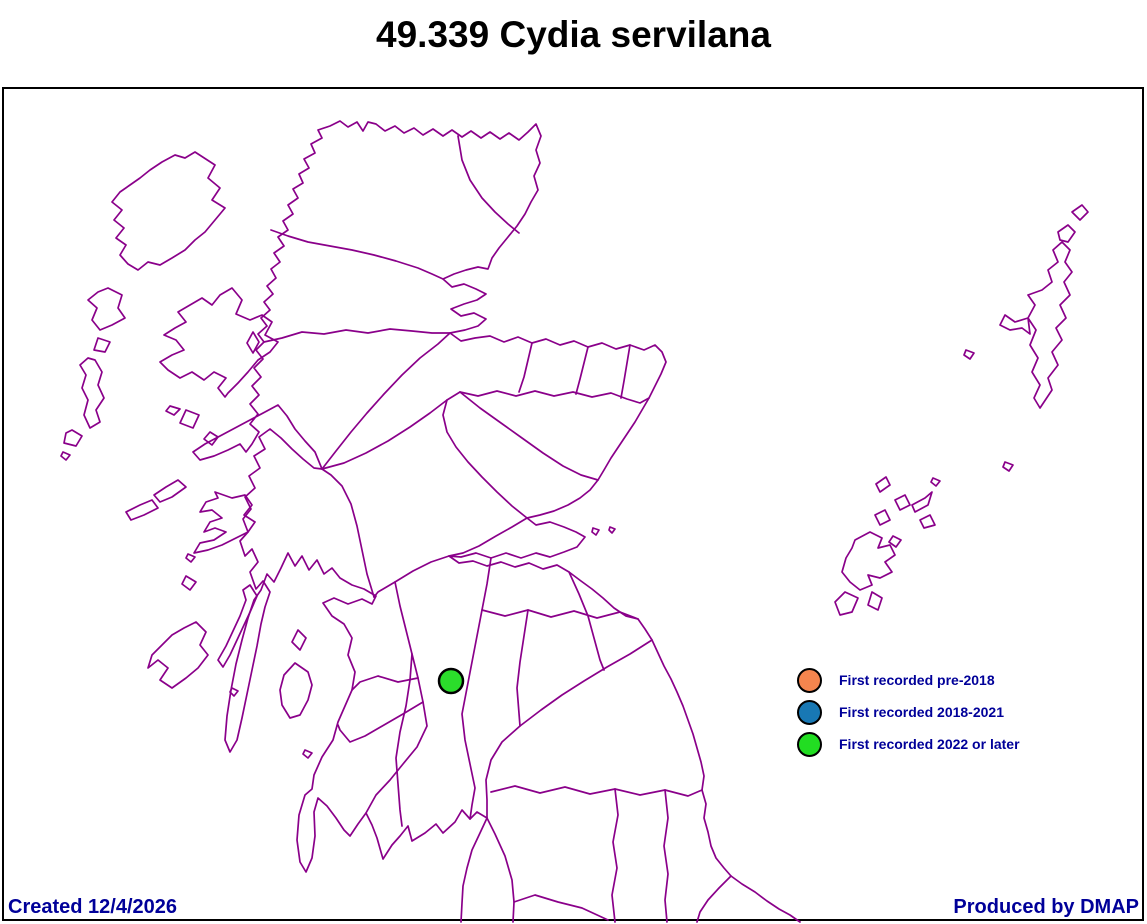  I want to click on legend-label: First recorded 2018-2021, so click(921, 712).